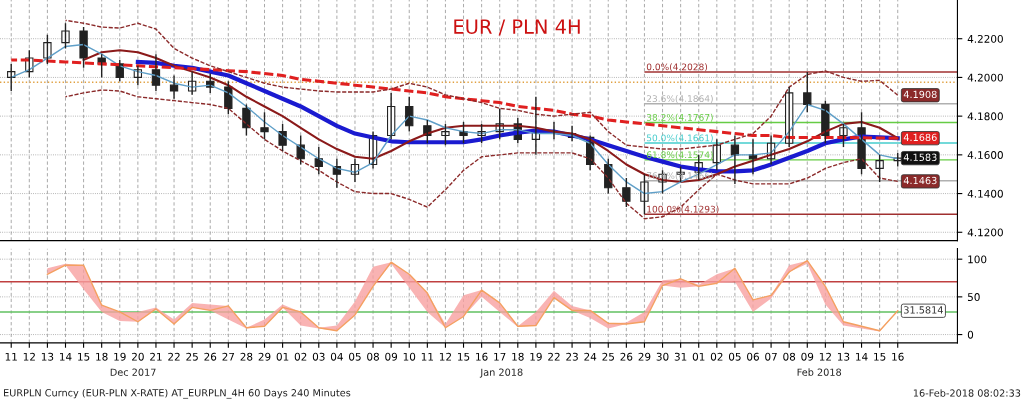 This screenshot has width=1024, height=401. Describe the element at coordinates (679, 138) in the screenshot. I see `ref-line-label: 50.0%(4.1661)` at that location.